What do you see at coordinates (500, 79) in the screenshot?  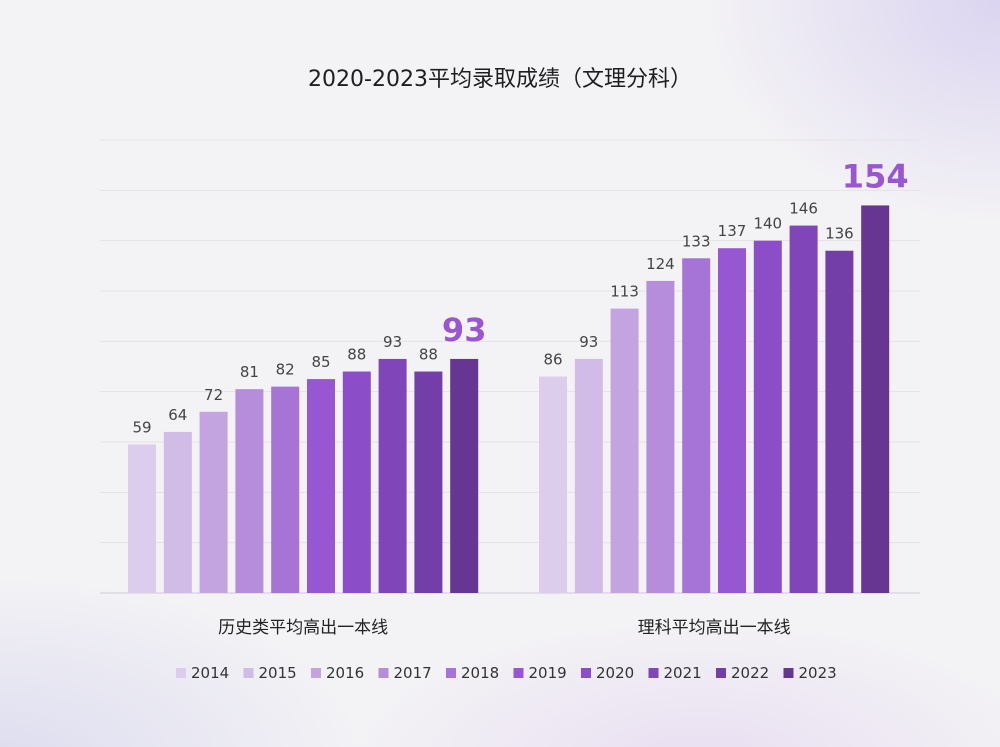 I see `chart-title: 2020-2023平均录取成绩（文理分科）` at bounding box center [500, 79].